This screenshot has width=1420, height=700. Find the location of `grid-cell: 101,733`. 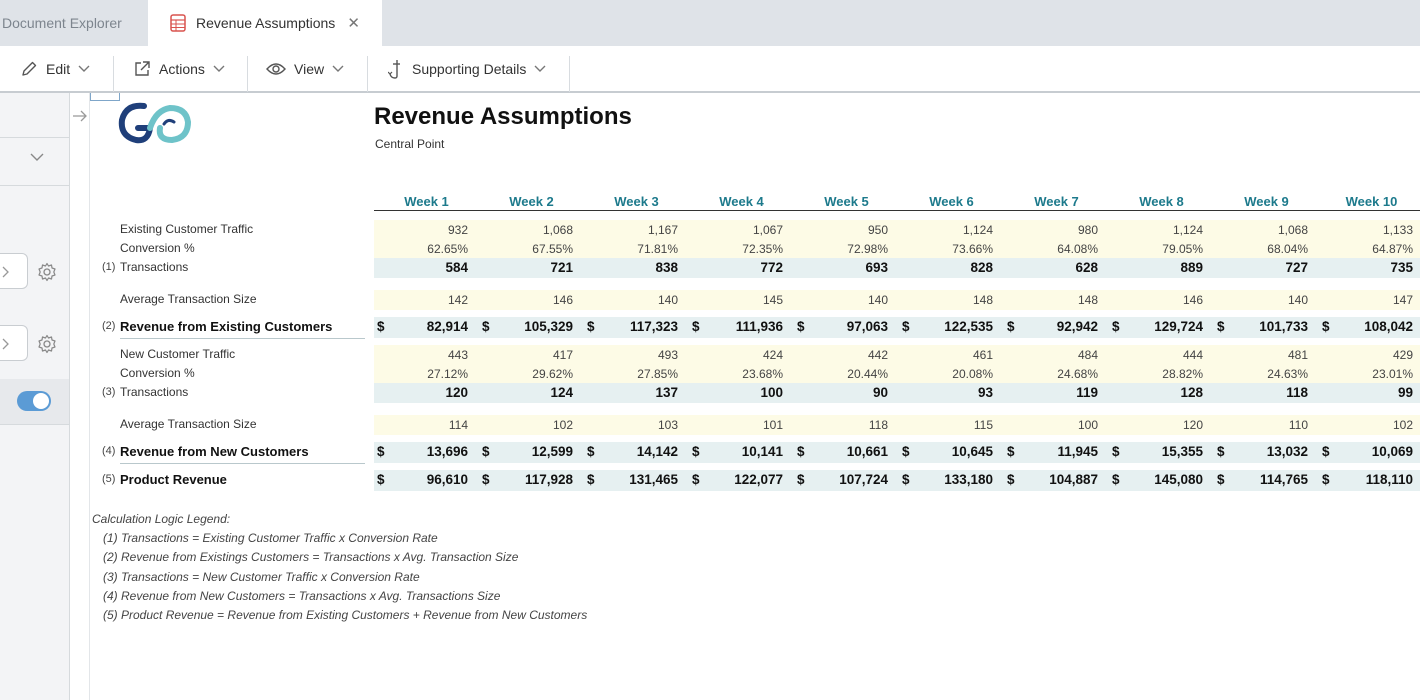

grid-cell: 101,733 is located at coordinates (1283, 326).